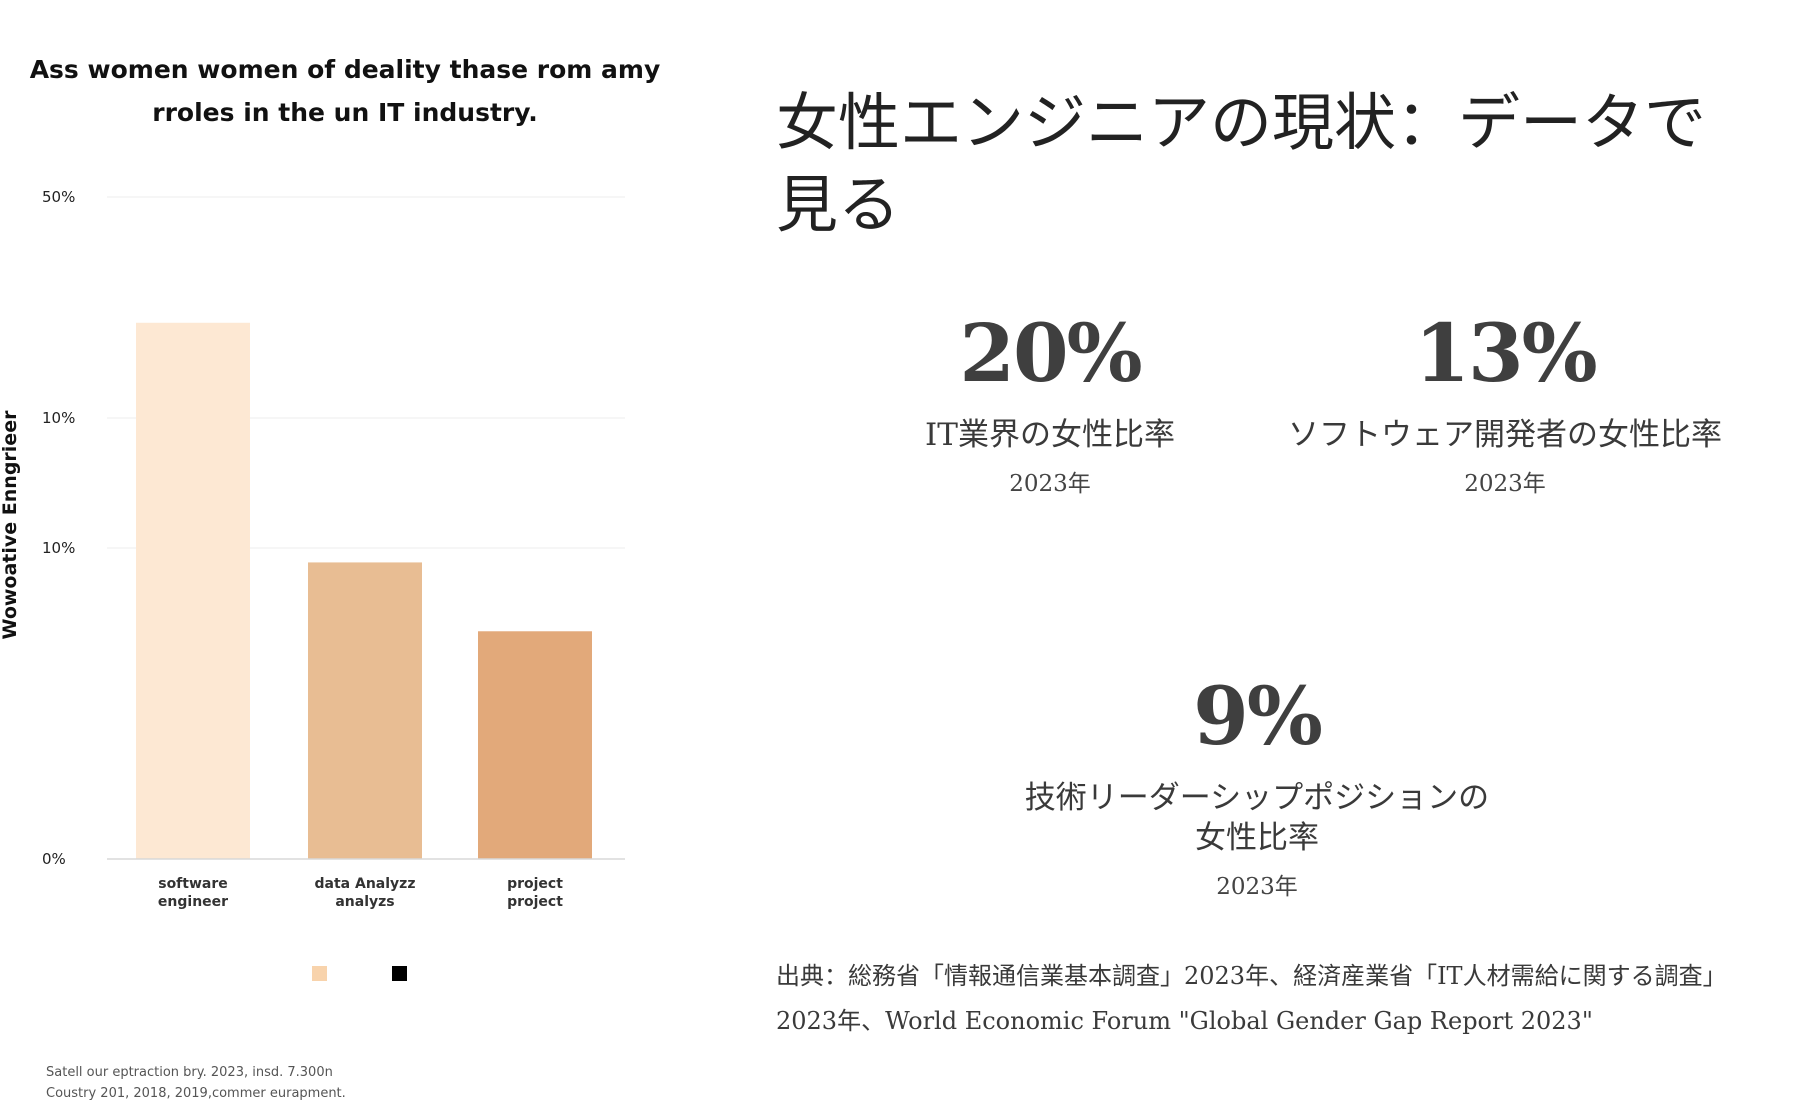 Image resolution: width=1800 pixels, height=1116 pixels. What do you see at coordinates (193, 902) in the screenshot?
I see `x-tick-label: engineer` at bounding box center [193, 902].